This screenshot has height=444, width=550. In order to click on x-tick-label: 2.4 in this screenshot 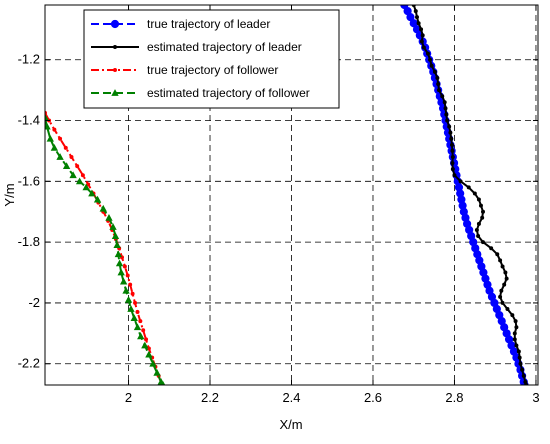, I will do `click(291, 397)`.